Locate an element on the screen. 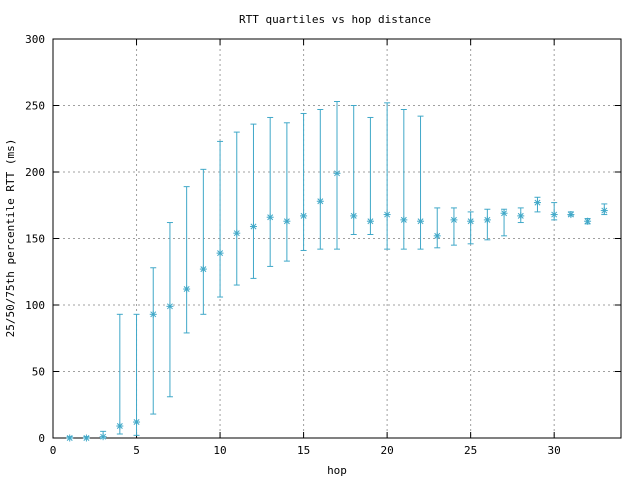 The height and width of the screenshot is (484, 640). x-tick-label: 5 is located at coordinates (136, 450).